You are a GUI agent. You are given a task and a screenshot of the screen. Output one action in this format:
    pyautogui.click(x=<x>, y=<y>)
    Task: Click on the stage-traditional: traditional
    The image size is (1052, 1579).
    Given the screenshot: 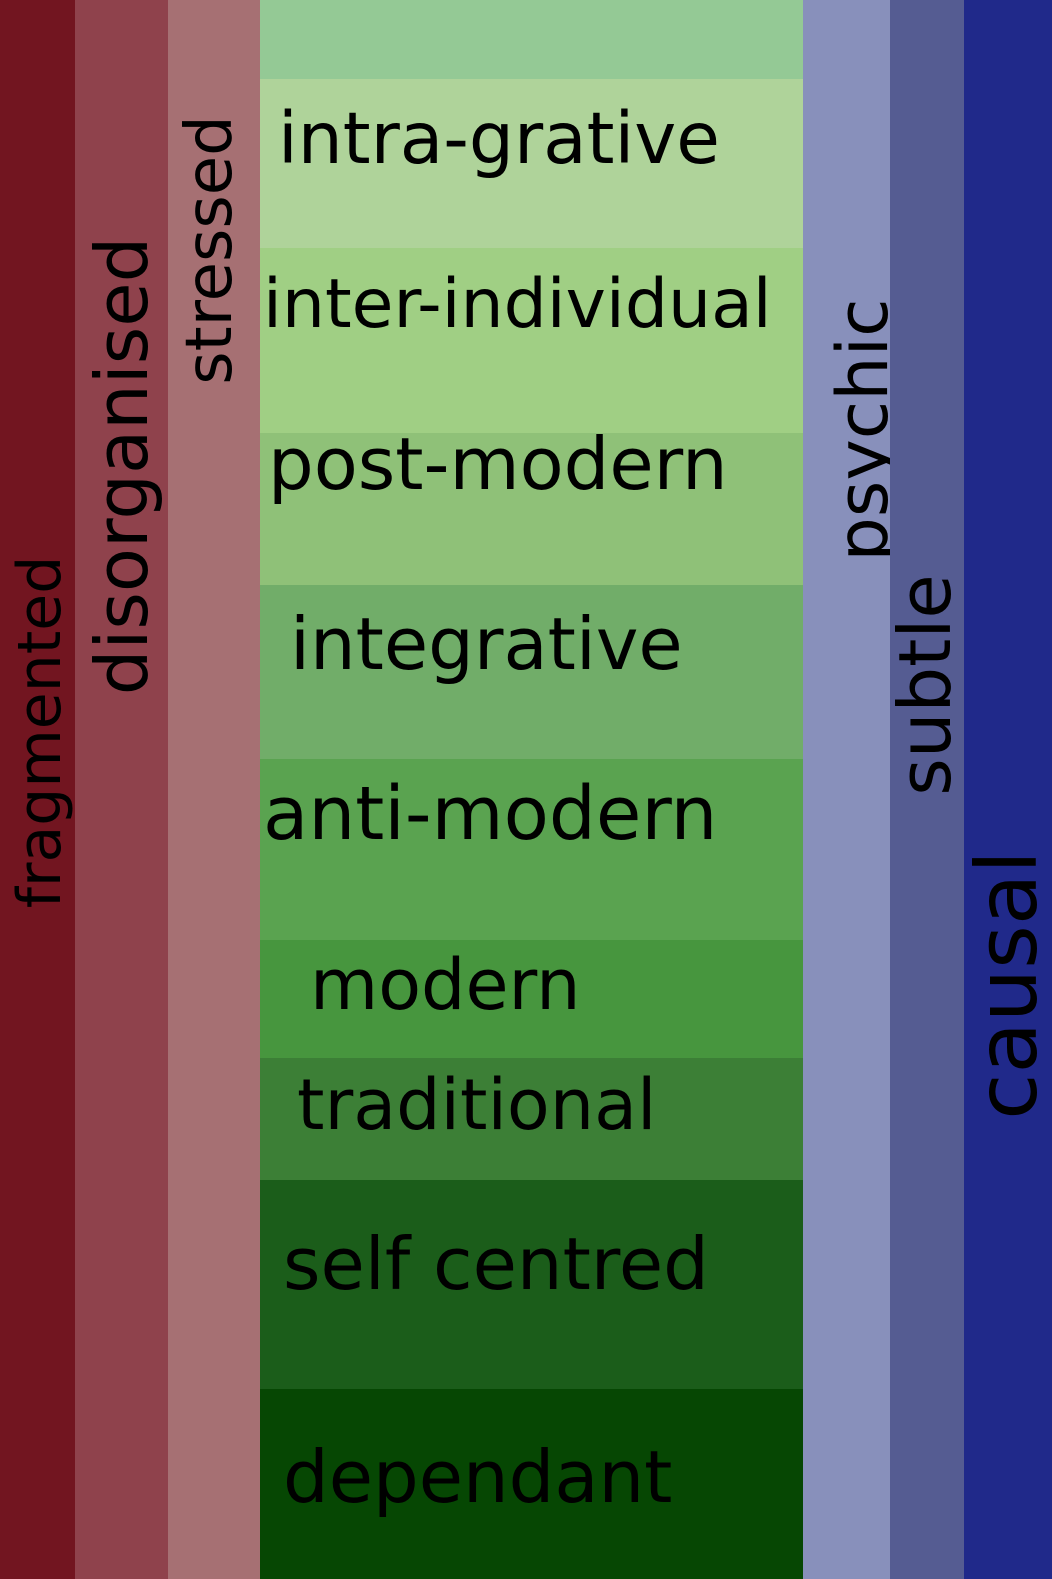 What is the action you would take?
    pyautogui.click(x=531, y=1119)
    